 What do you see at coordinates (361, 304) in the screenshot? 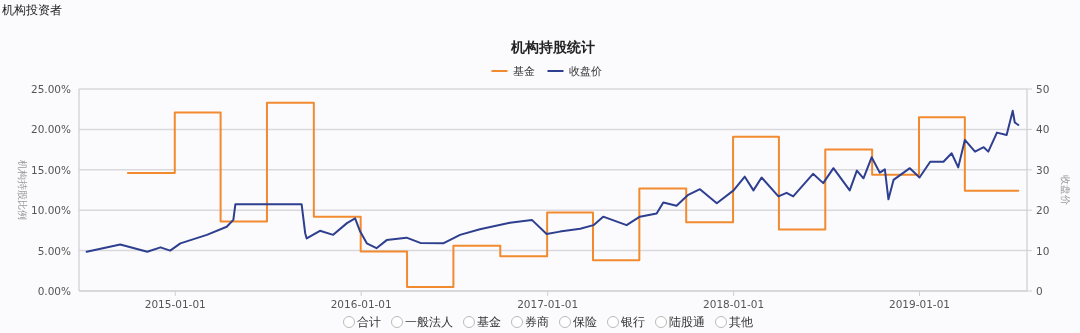
I see `x-tick-label: 2016-01-01` at bounding box center [361, 304].